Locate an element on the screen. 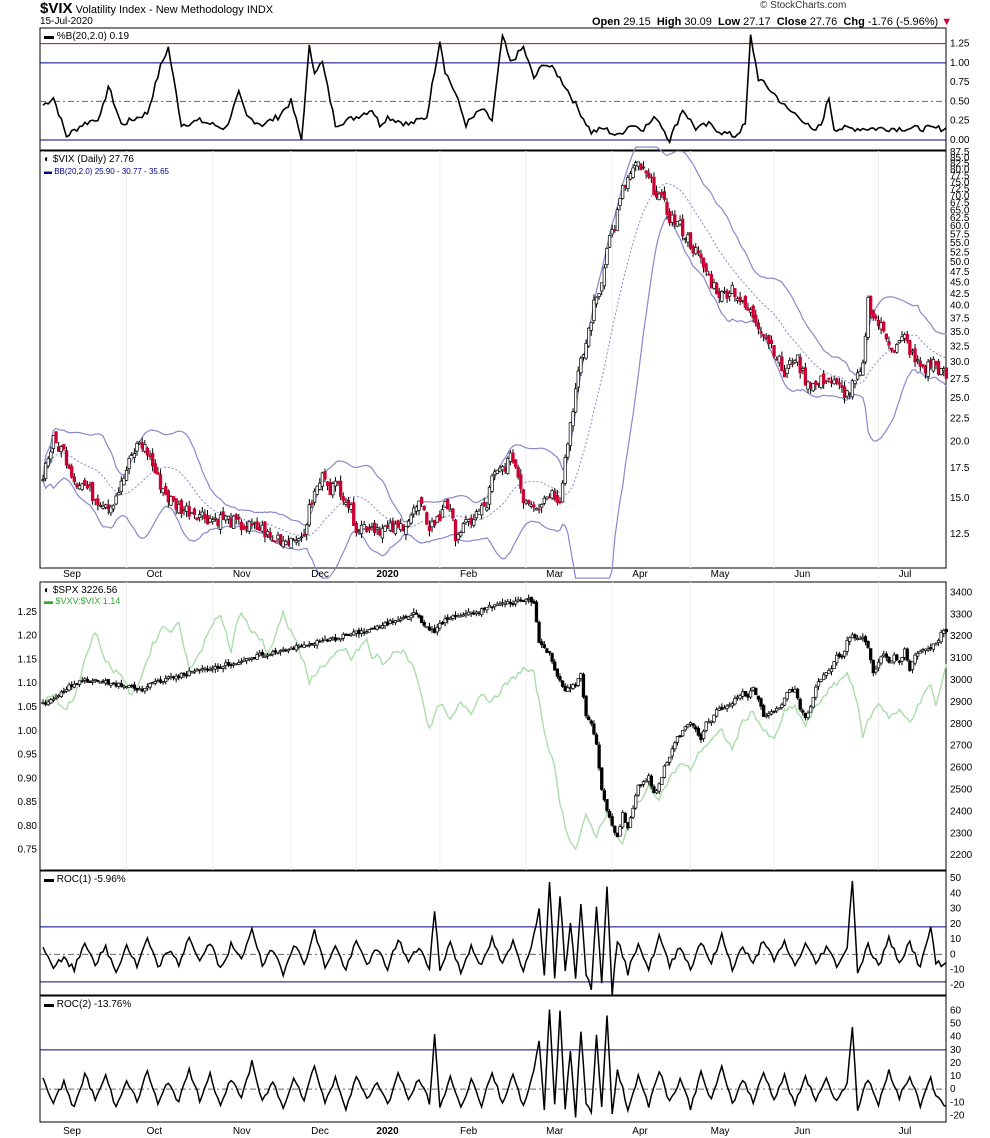  y-tick-label-left: 0.85 is located at coordinates (28, 802).